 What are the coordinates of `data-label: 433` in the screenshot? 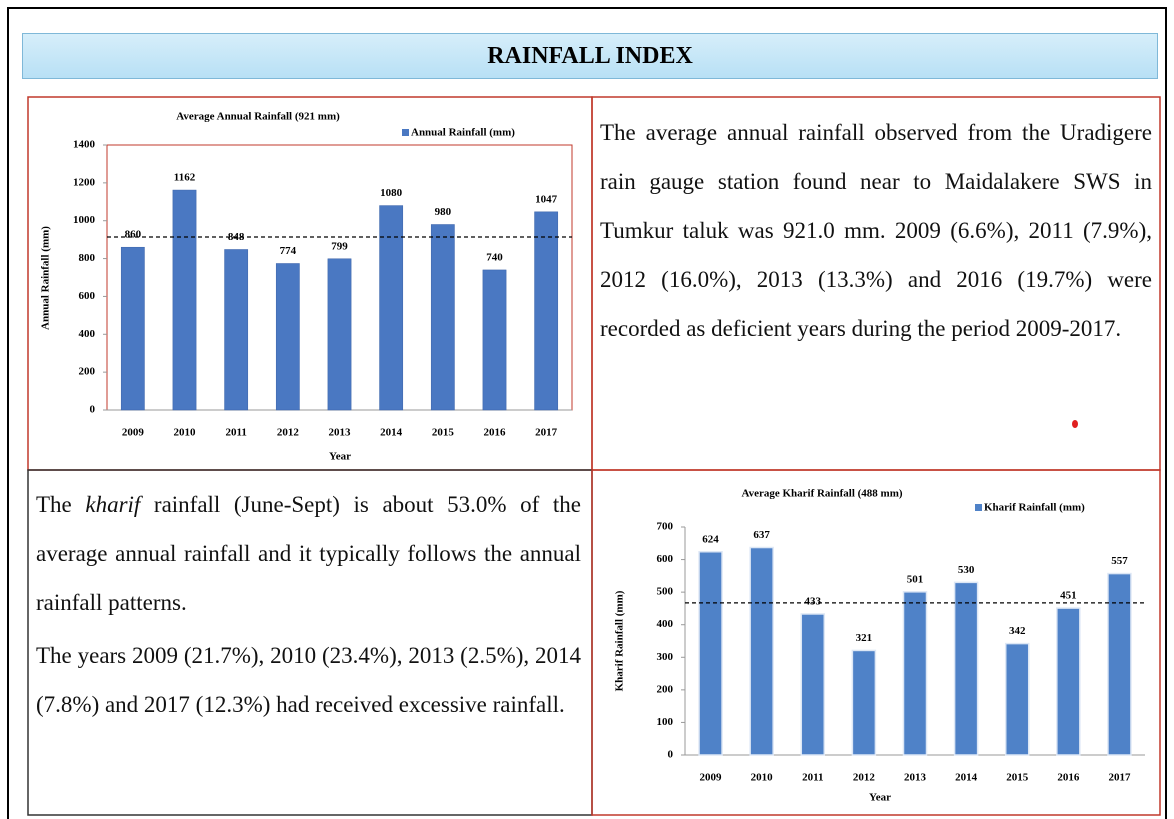 It's located at (813, 601).